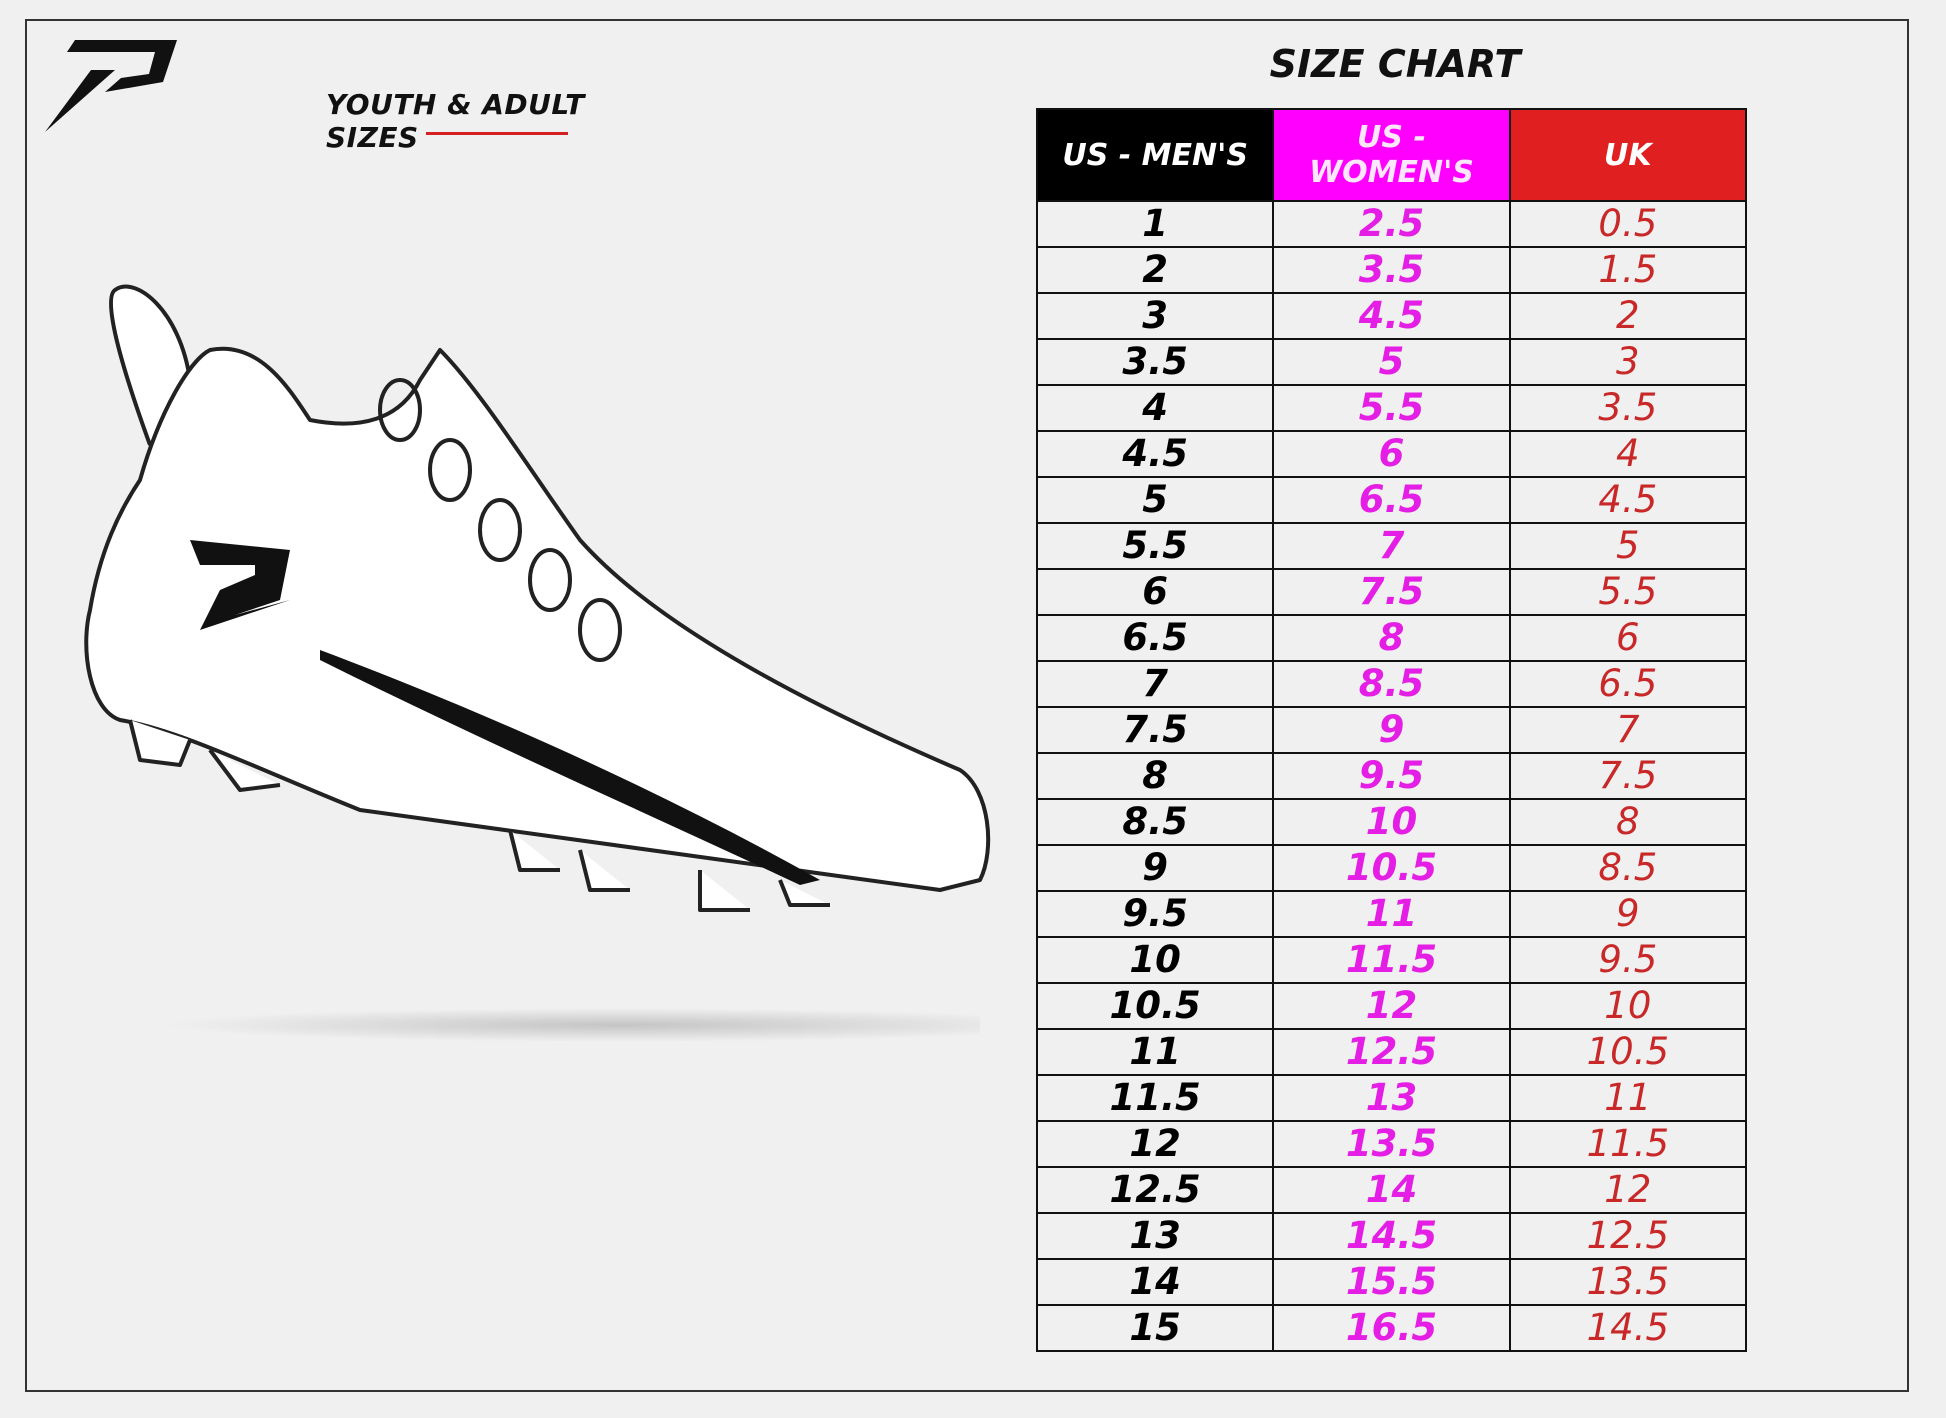 Image resolution: width=1946 pixels, height=1418 pixels. I want to click on uk-size: 5.5, so click(1628, 592).